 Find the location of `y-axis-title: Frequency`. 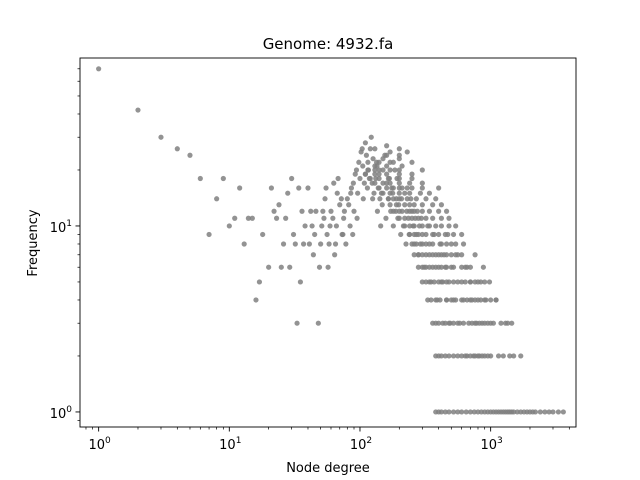

y-axis-title: Frequency is located at coordinates (33, 242).